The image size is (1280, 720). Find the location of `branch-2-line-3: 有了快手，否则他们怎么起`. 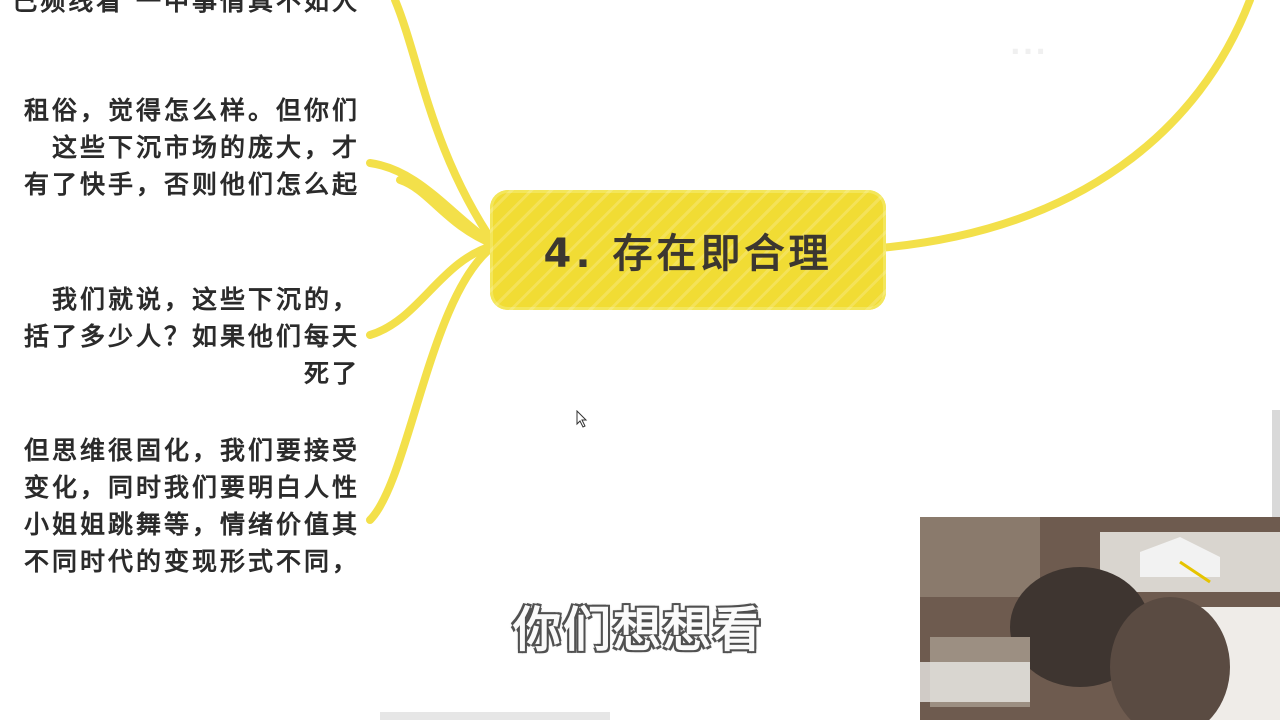

branch-2-line-3: 有了快手，否则他们怎么起 is located at coordinates (191, 184).